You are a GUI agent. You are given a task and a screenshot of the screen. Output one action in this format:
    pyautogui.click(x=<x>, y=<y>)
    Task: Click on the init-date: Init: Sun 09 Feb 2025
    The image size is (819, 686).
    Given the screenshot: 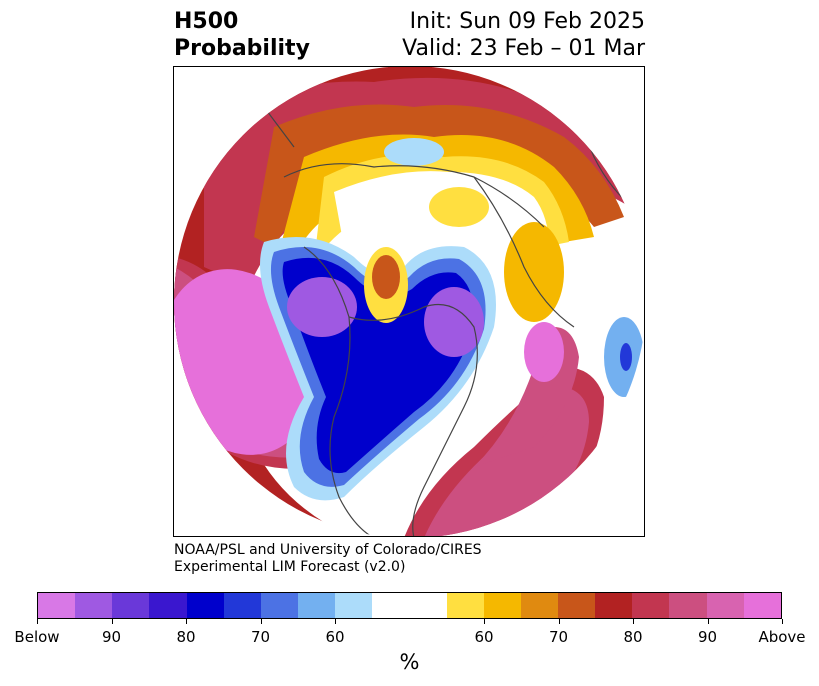 What is the action you would take?
    pyautogui.click(x=527, y=21)
    